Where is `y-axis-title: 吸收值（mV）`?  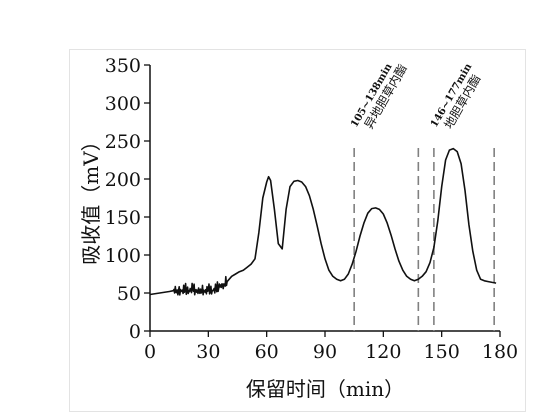 y-axis-title: 吸收值（mV） is located at coordinates (91, 197).